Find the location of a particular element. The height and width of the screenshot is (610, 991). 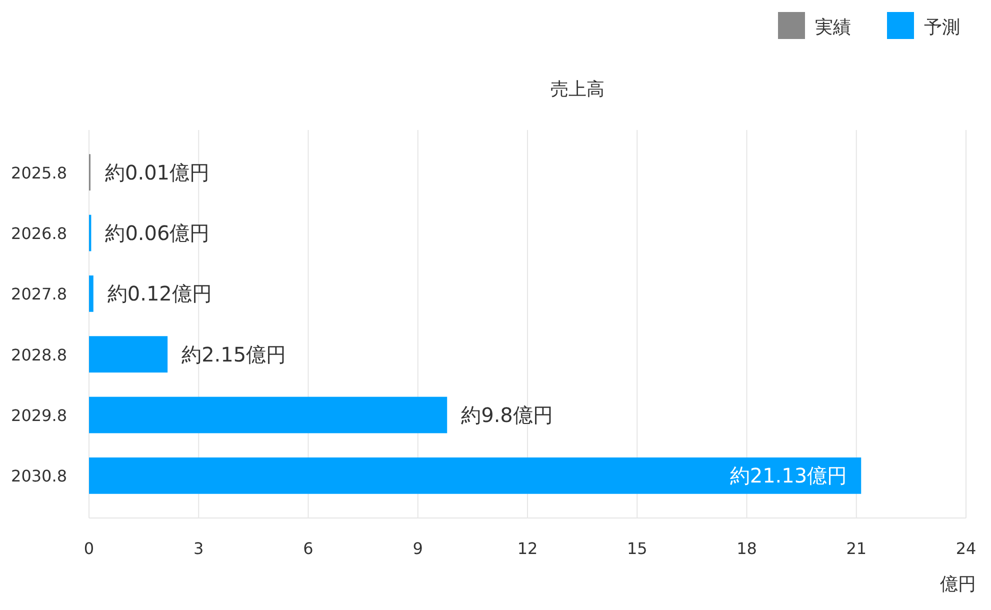

legend-label: 予測 is located at coordinates (942, 27).